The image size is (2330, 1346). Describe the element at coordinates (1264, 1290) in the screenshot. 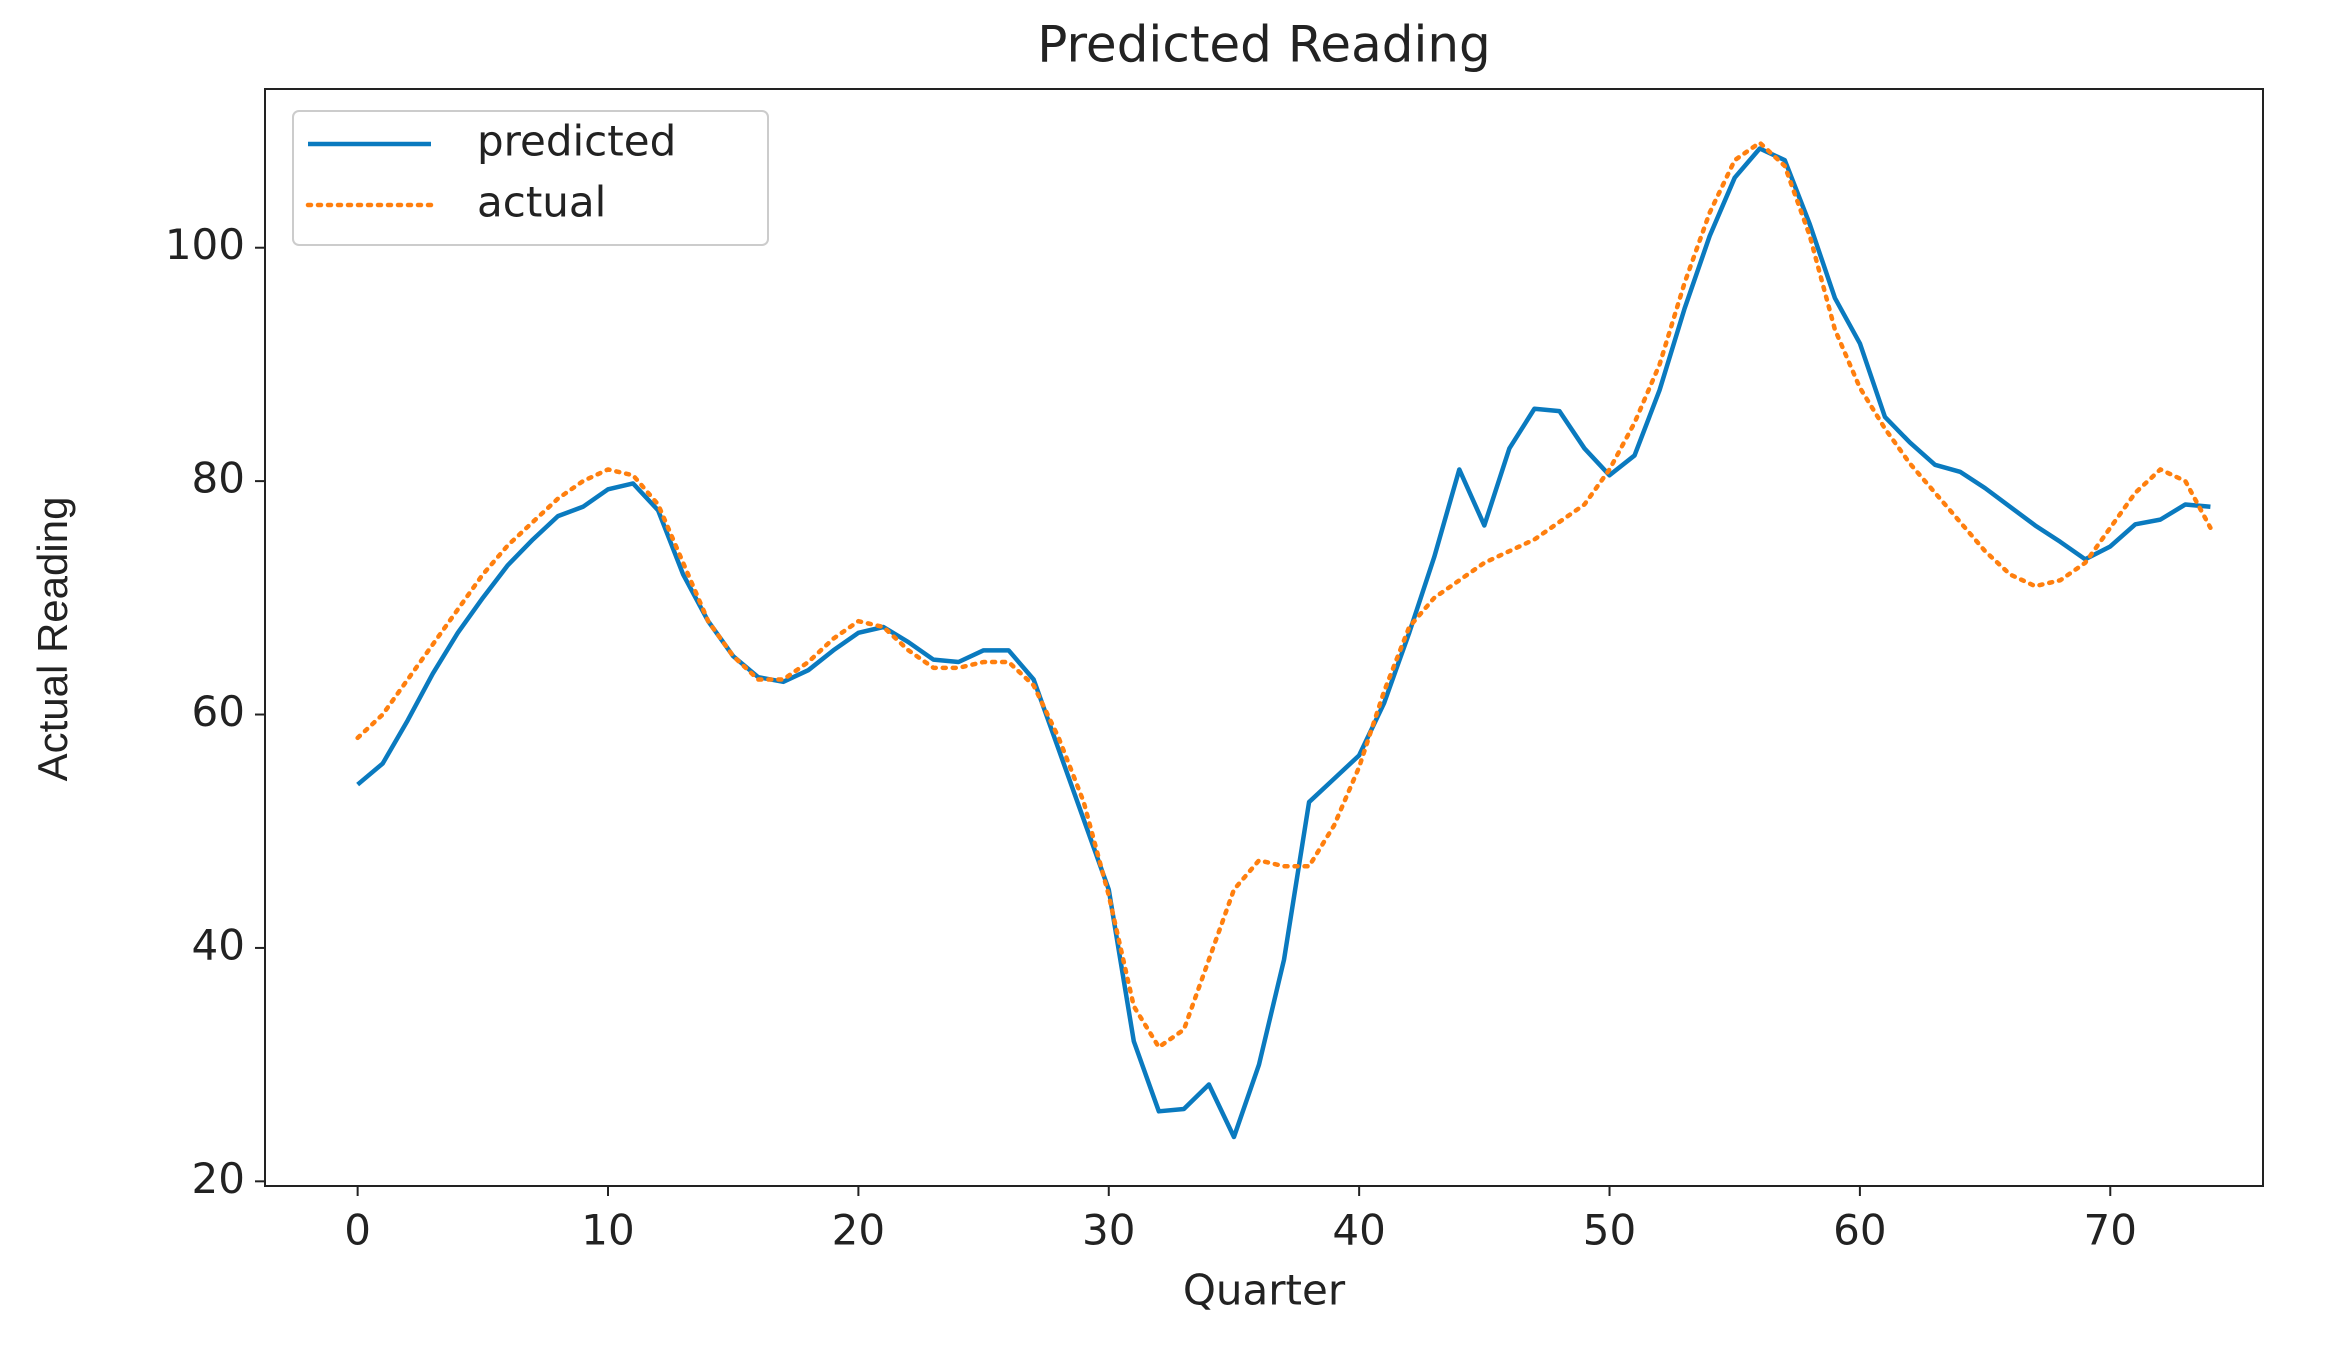

I see `x-axis-label: Quarter` at that location.